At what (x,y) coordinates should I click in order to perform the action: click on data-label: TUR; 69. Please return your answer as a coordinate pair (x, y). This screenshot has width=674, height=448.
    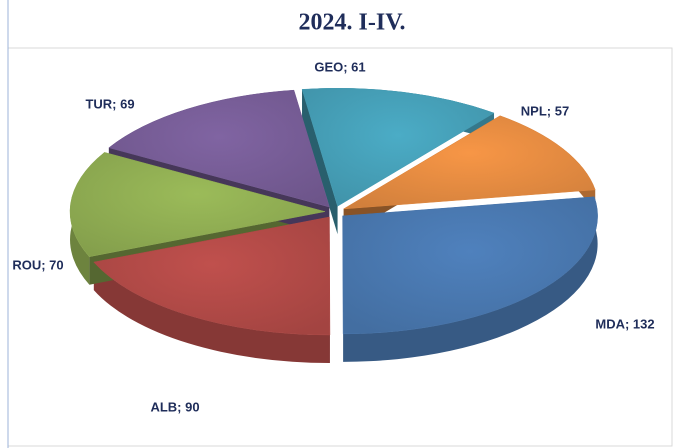
    Looking at the image, I should click on (109, 103).